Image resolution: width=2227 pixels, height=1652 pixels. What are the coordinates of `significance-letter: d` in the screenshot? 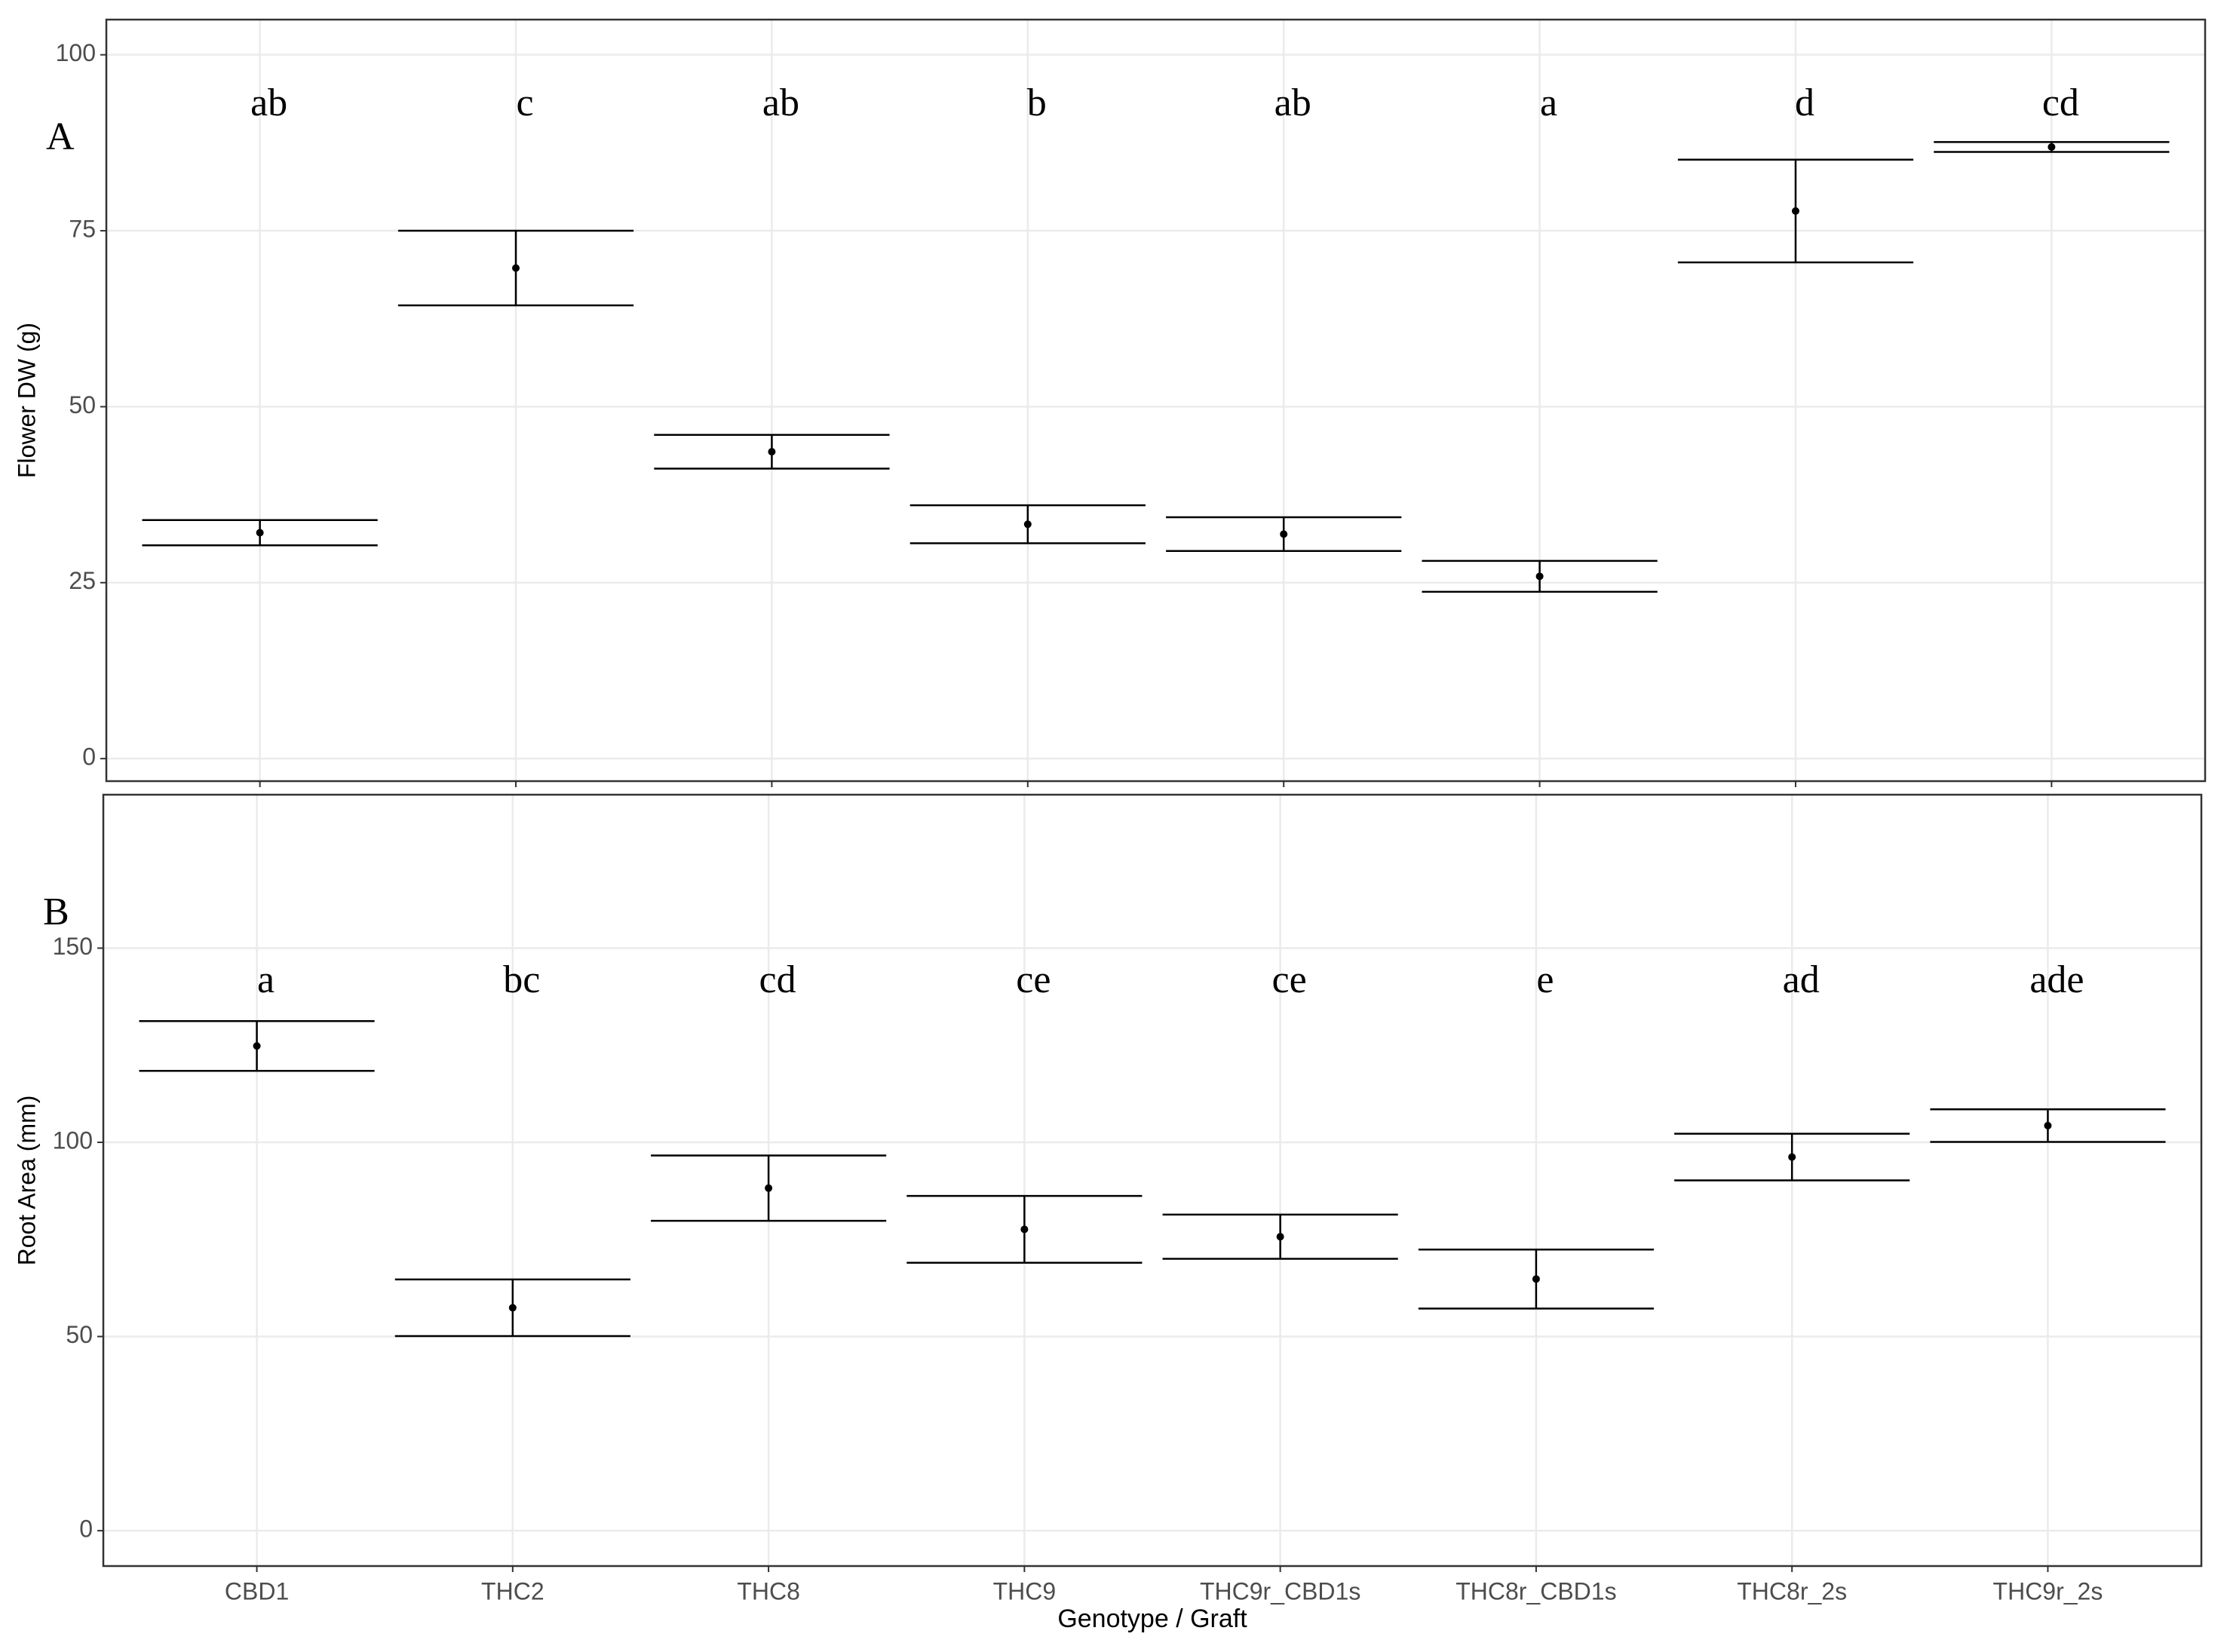 It's located at (1804, 102).